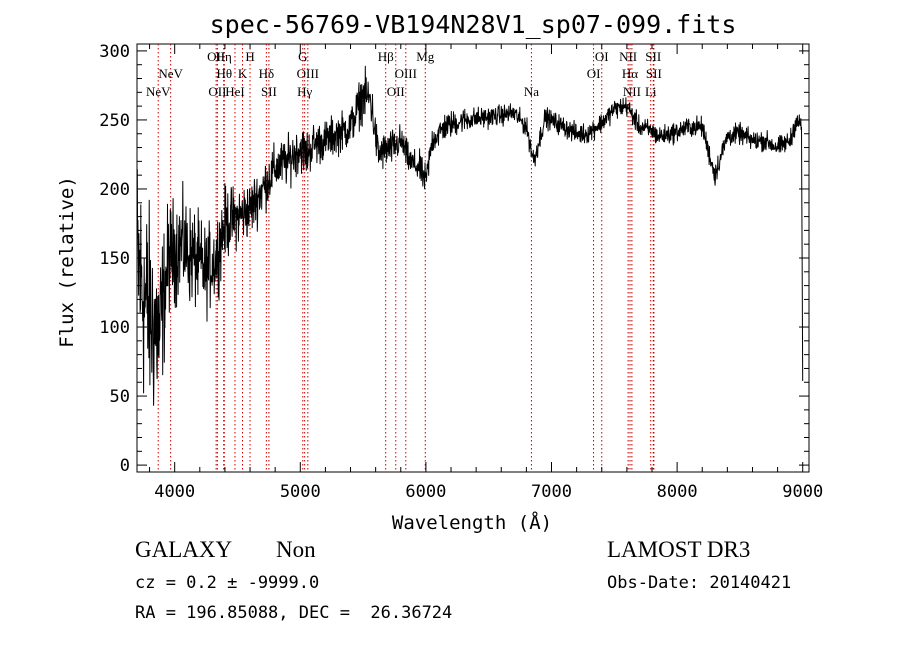 The height and width of the screenshot is (649, 900). I want to click on y-tick-label: 250, so click(114, 121).